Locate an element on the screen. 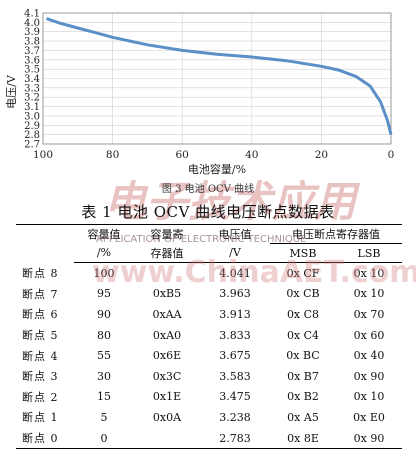  cell-capacity: 30 is located at coordinates (104, 376).